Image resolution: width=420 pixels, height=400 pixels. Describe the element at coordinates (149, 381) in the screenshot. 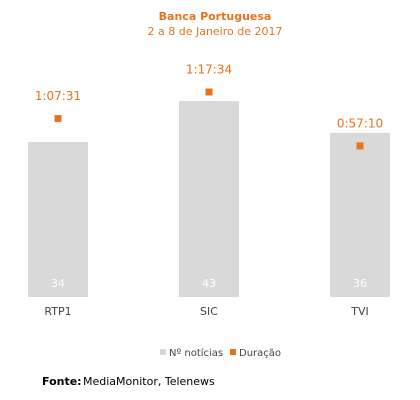

I see `source-text: MediaMonitor, Telenews` at that location.